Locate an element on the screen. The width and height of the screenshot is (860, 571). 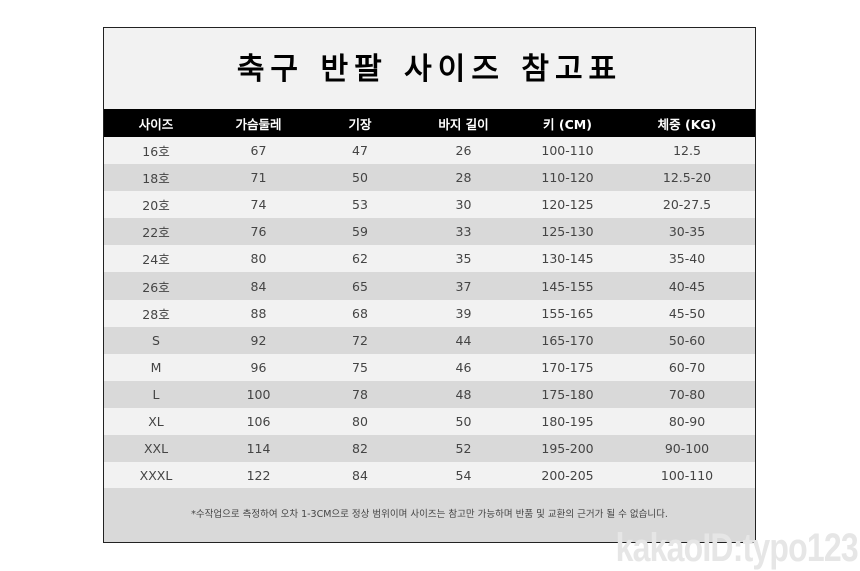
table-cell: 170-175 is located at coordinates (567, 367).